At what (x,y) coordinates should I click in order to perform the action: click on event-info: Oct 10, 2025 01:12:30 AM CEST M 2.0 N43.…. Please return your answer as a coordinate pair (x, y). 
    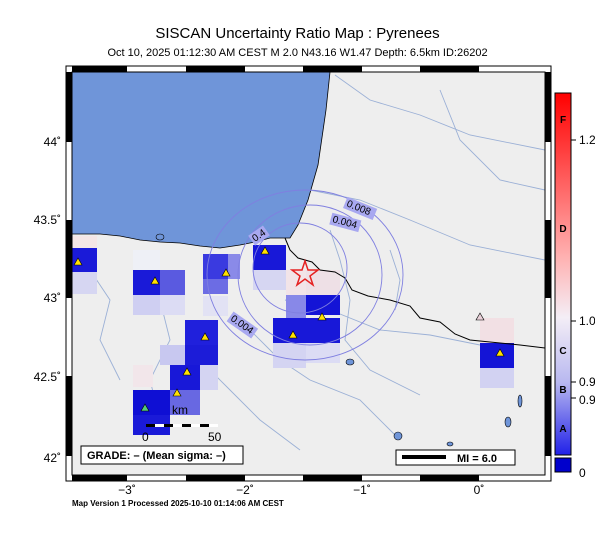
    Looking at the image, I should click on (297, 53).